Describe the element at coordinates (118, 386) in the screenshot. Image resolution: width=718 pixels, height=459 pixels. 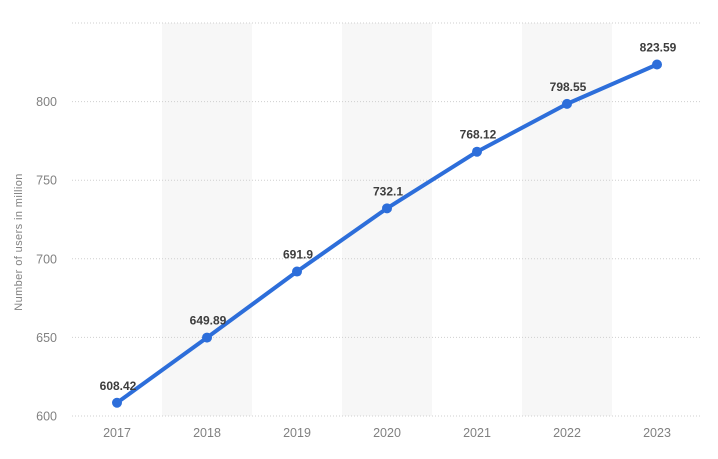
I see `data-point-label: 608.42` at that location.